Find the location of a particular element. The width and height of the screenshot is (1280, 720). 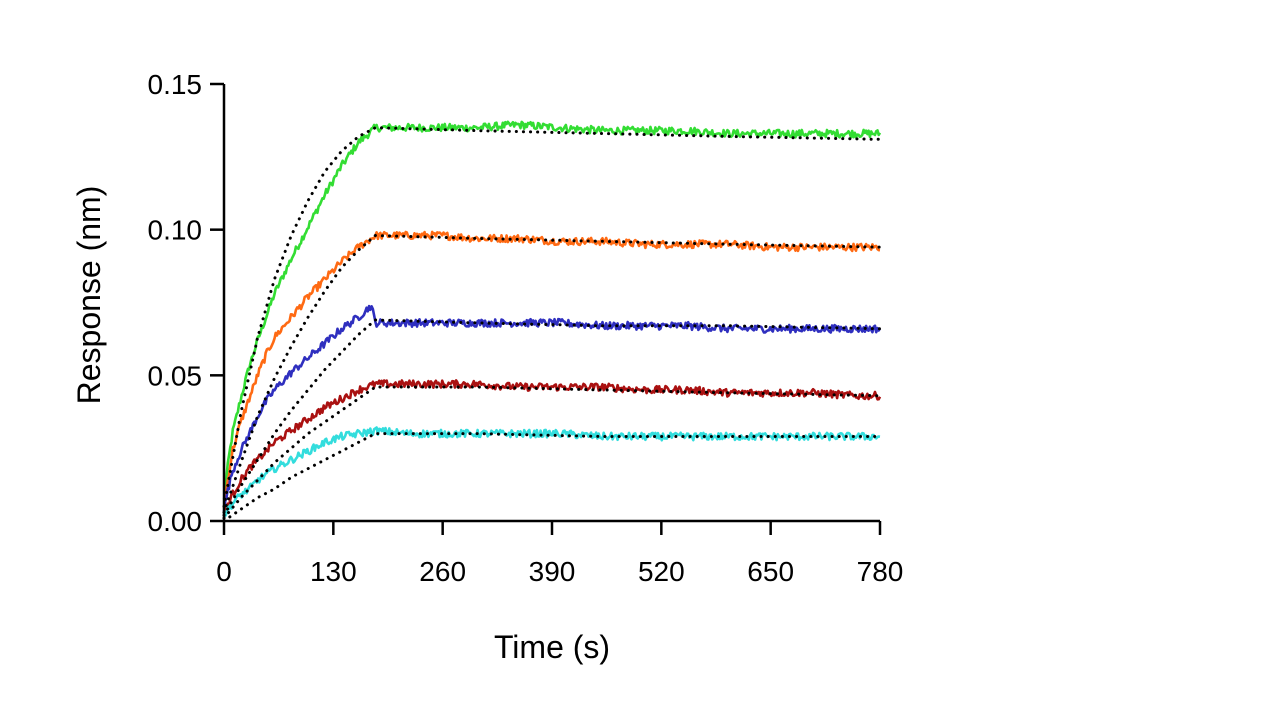

y-tick-label-0: 0.00 is located at coordinates (175, 521).